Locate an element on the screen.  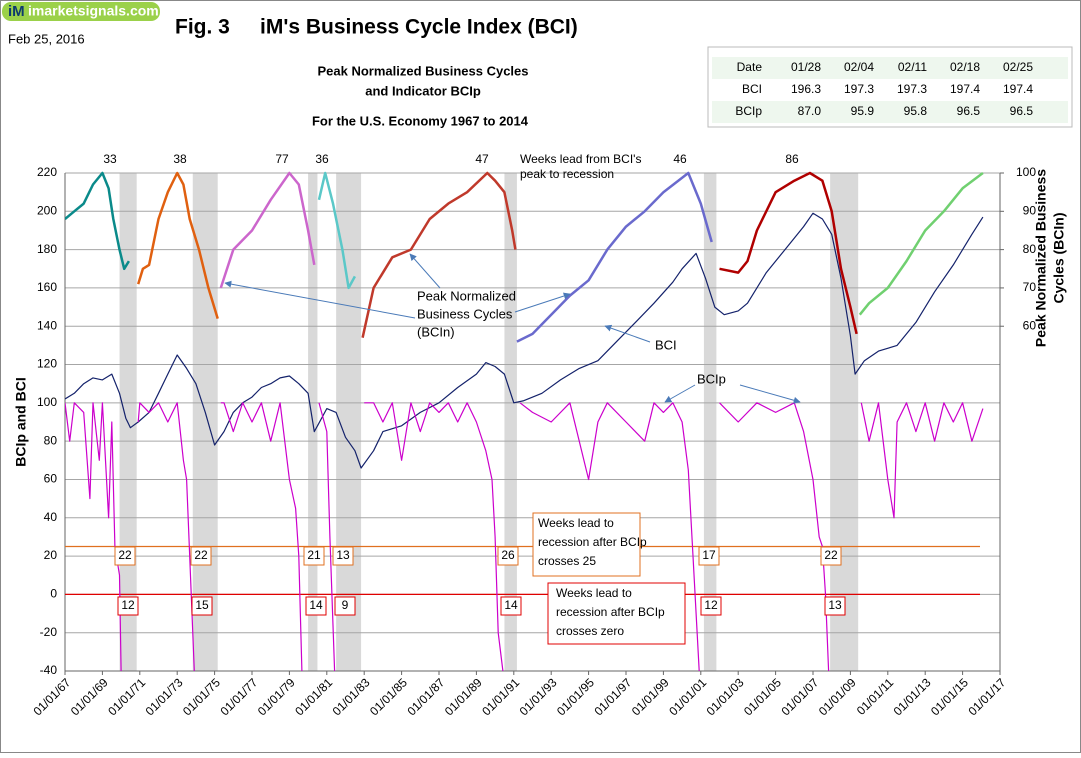
lead-value: 14 is located at coordinates (511, 605).